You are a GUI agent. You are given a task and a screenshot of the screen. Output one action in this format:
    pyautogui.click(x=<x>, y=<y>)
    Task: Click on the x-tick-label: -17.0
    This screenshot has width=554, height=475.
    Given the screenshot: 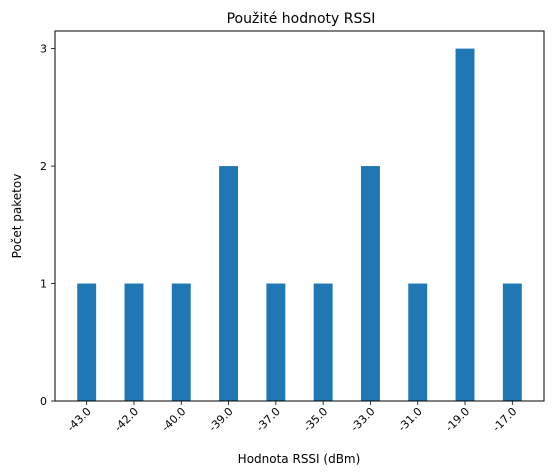 What is the action you would take?
    pyautogui.click(x=504, y=419)
    